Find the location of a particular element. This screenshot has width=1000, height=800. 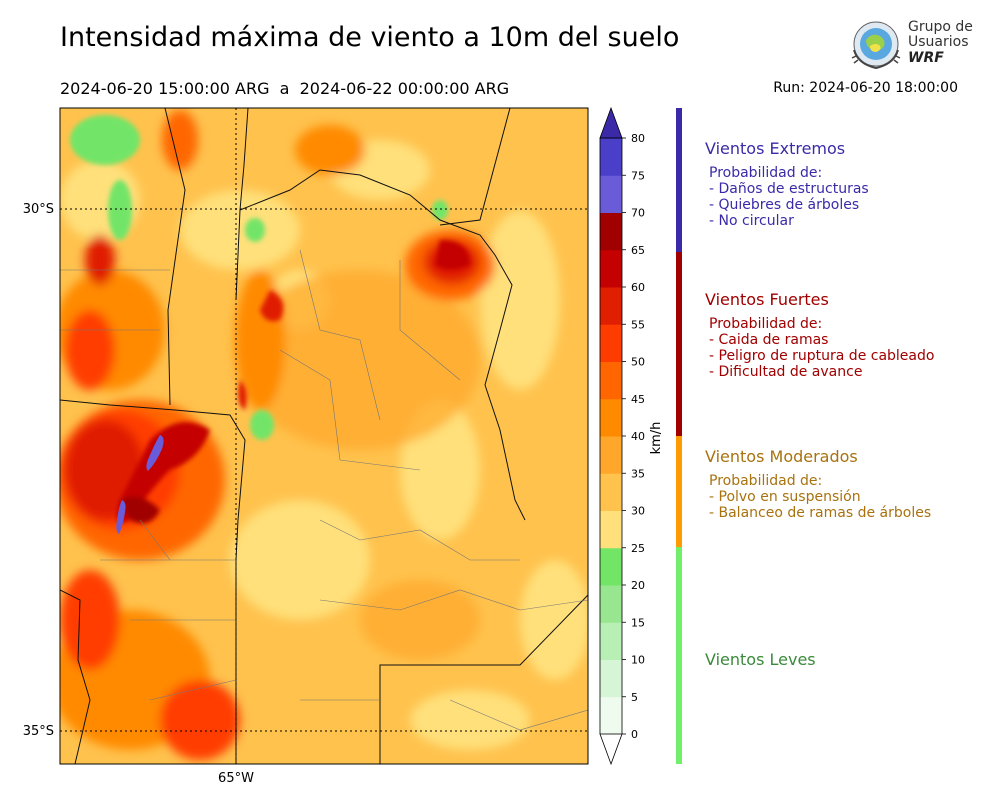

colorbar-tick-label: 20 is located at coordinates (638, 585).